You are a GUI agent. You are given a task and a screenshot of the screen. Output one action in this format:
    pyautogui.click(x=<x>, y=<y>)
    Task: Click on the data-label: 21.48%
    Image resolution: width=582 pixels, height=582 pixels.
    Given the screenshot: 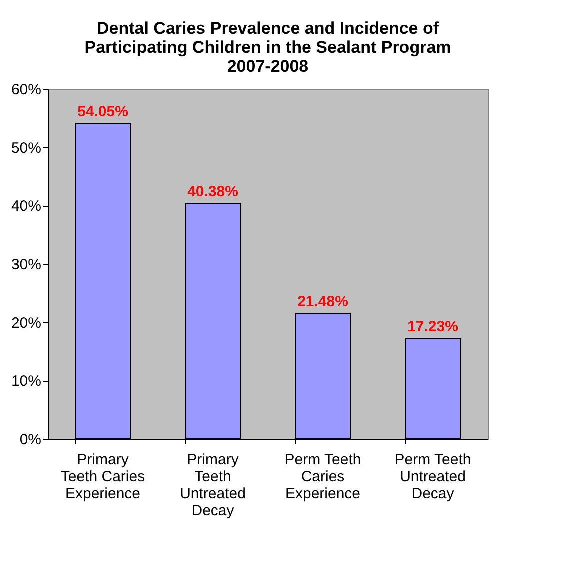 What is the action you would take?
    pyautogui.click(x=323, y=302)
    